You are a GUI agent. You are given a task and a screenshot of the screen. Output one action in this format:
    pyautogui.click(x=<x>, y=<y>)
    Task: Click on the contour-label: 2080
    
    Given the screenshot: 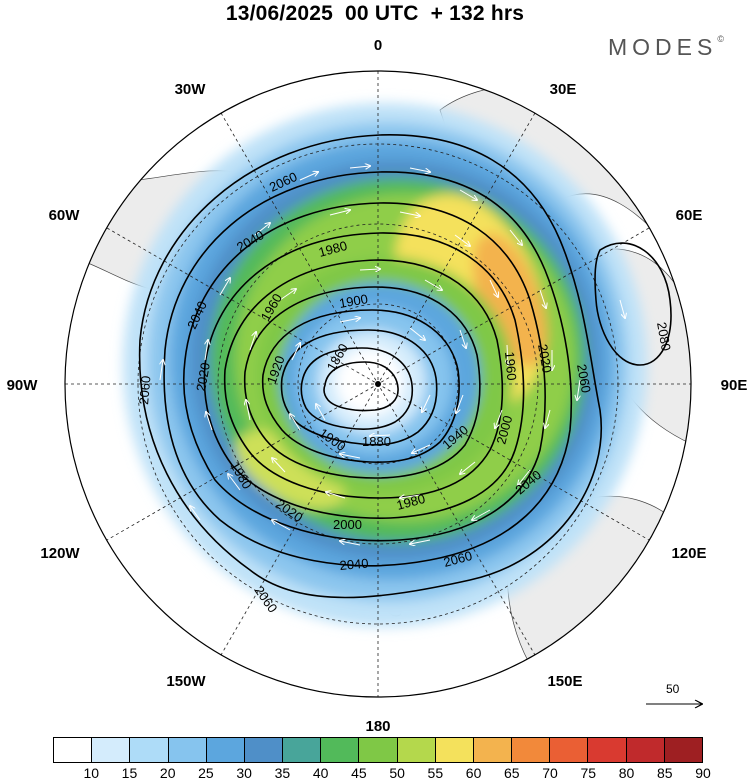 What is the action you would take?
    pyautogui.click(x=664, y=336)
    